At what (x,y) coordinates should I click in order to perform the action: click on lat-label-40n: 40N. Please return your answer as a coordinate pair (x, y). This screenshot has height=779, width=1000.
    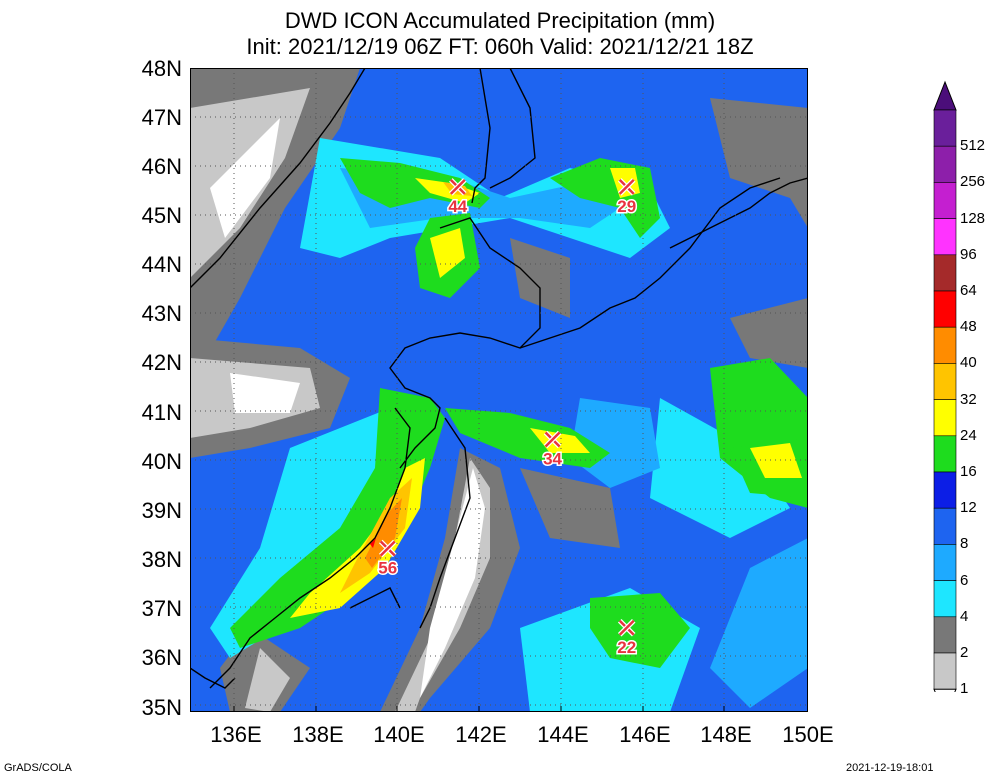
    Looking at the image, I should click on (161, 461).